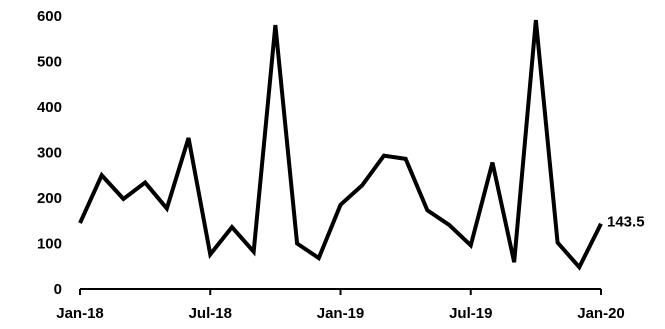 The width and height of the screenshot is (665, 329). I want to click on x-tick-label: Jan-19, so click(341, 313).